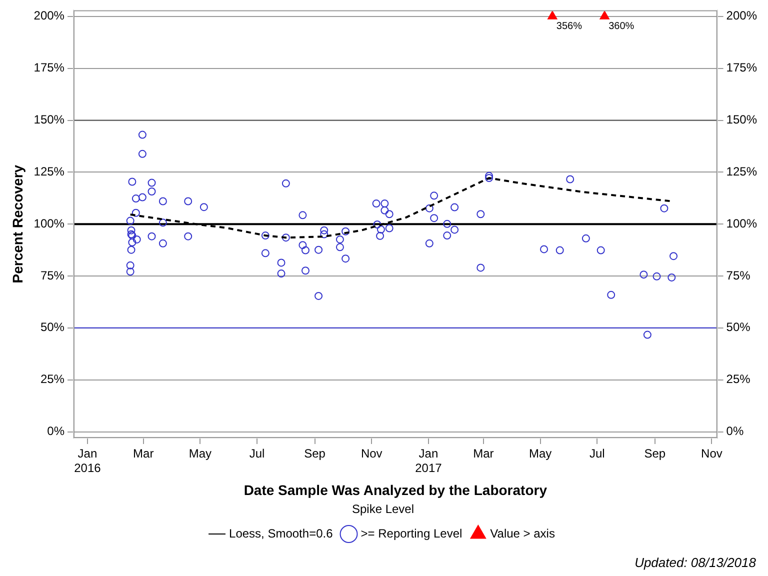 The image size is (768, 576). What do you see at coordinates (522, 533) in the screenshot?
I see `legend-label: Value > axis` at bounding box center [522, 533].